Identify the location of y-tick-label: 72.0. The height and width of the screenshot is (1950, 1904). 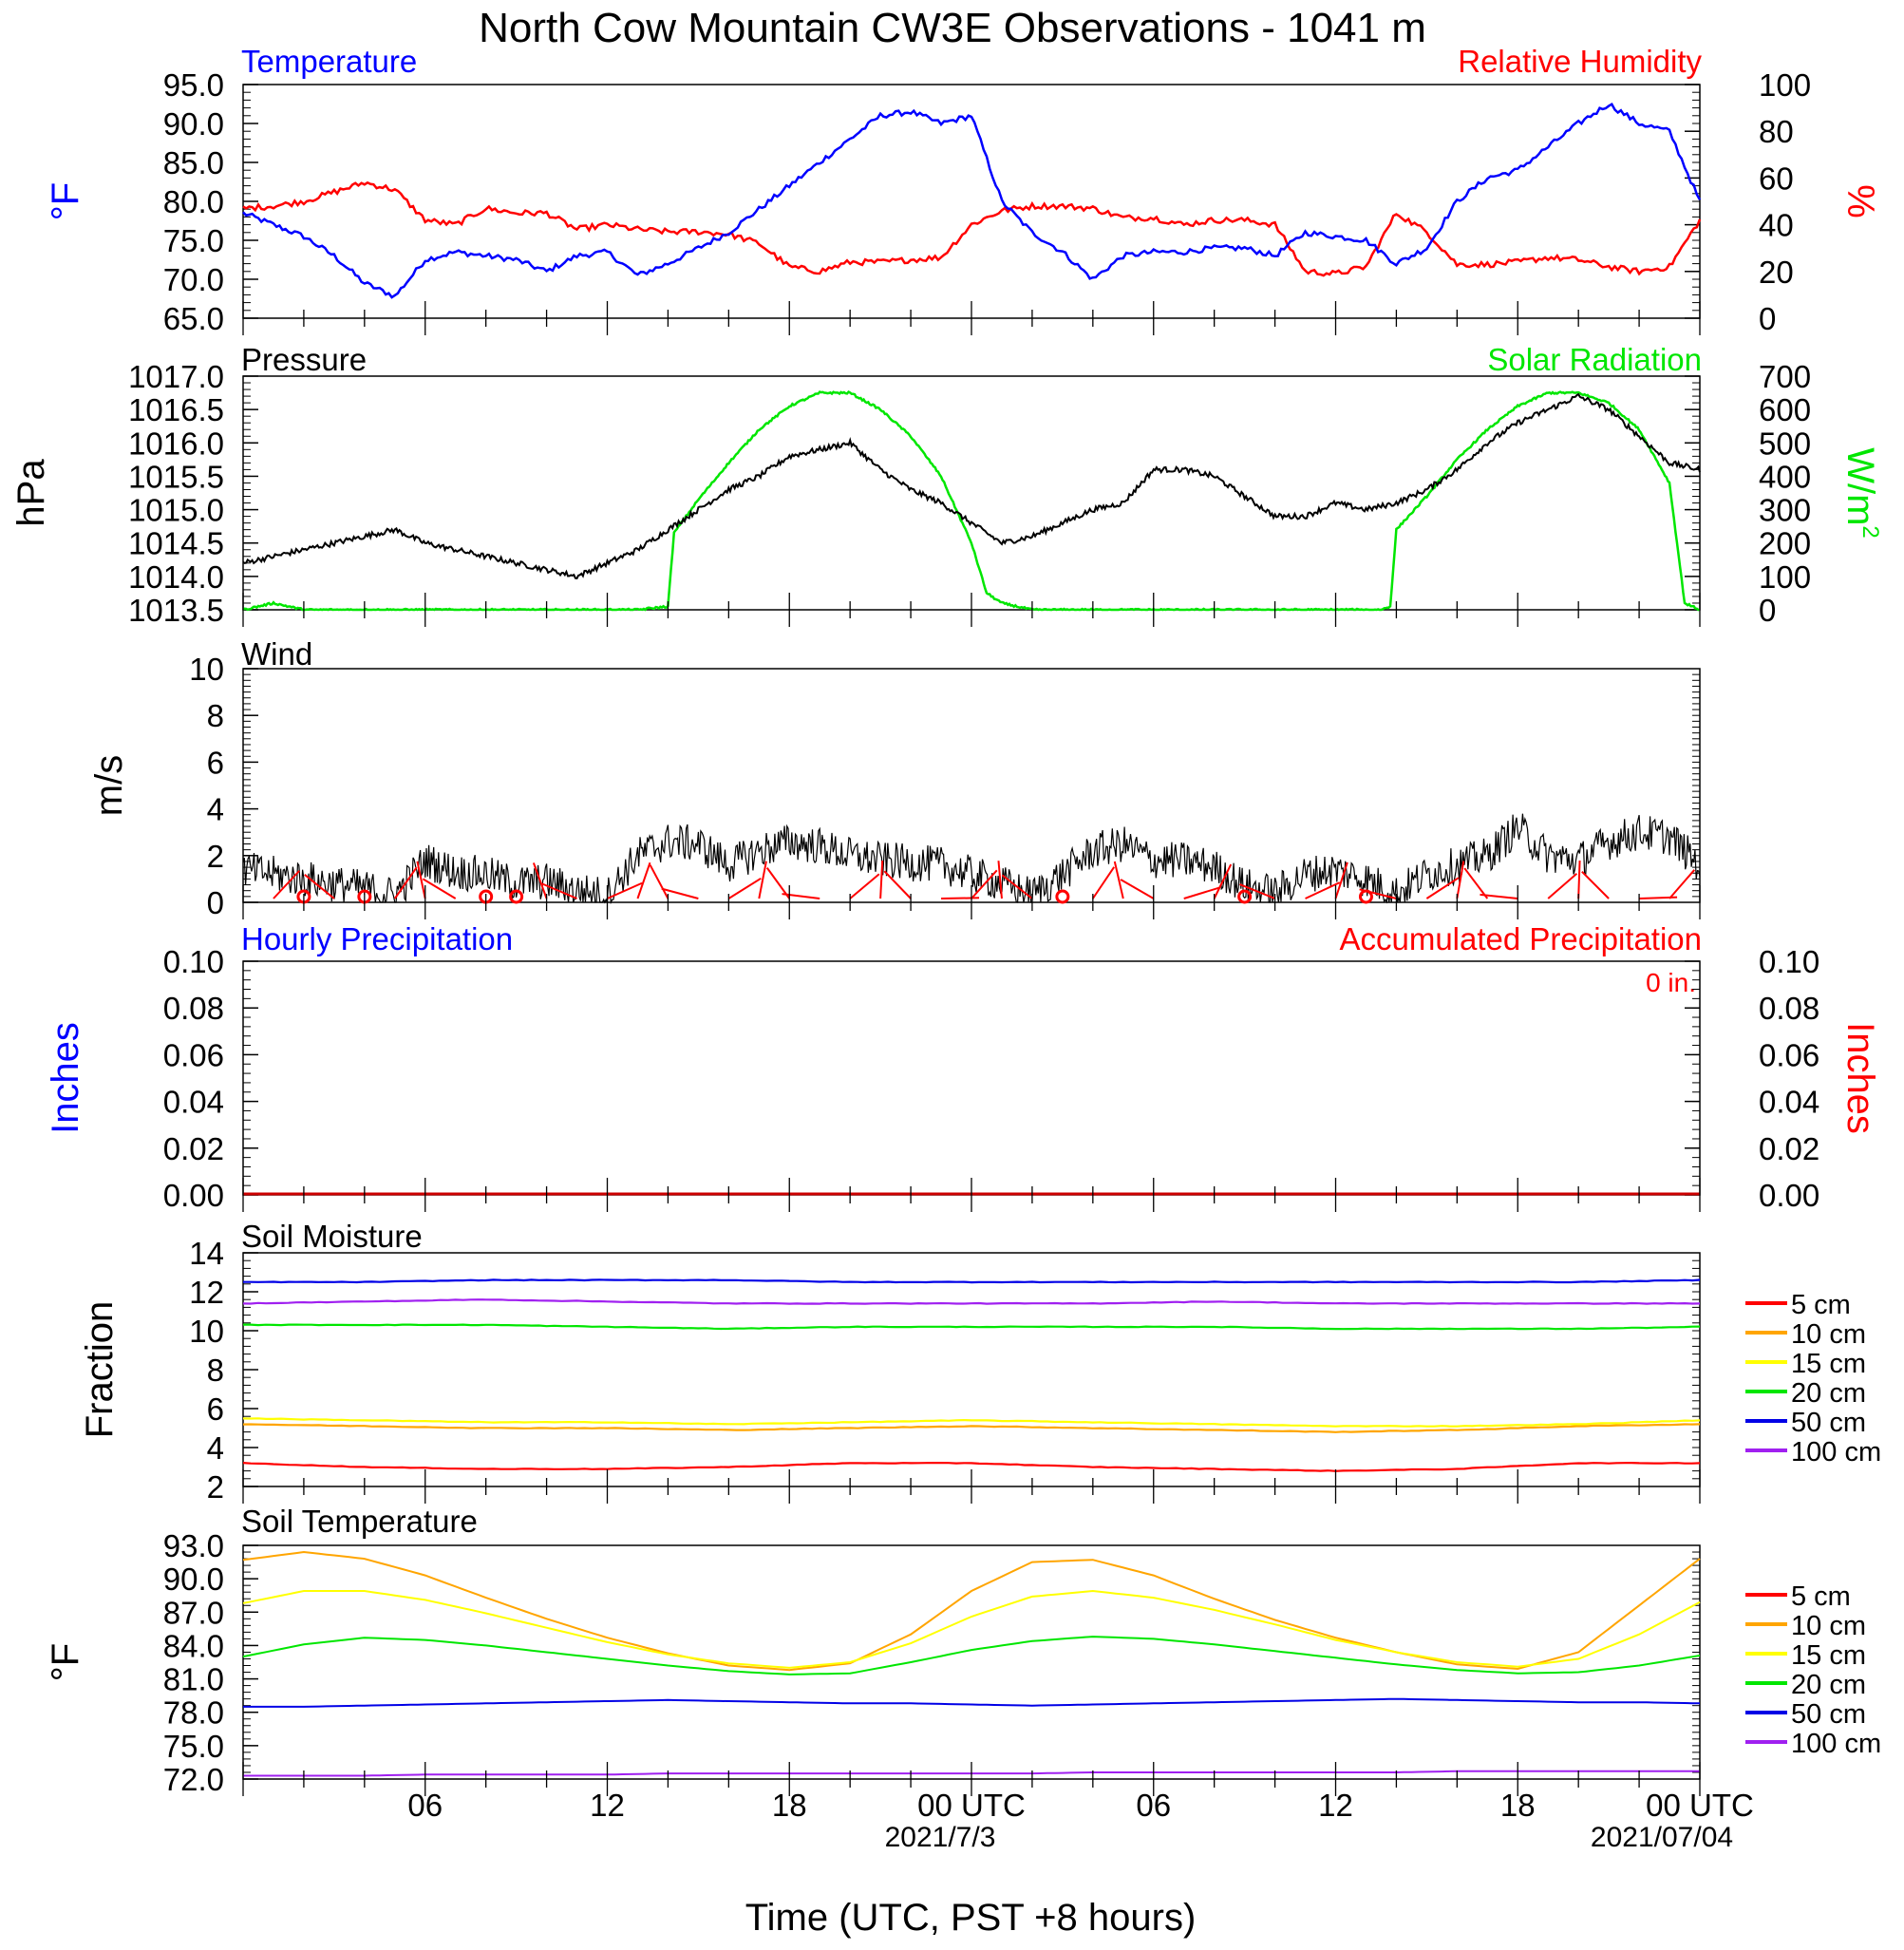
(194, 1779).